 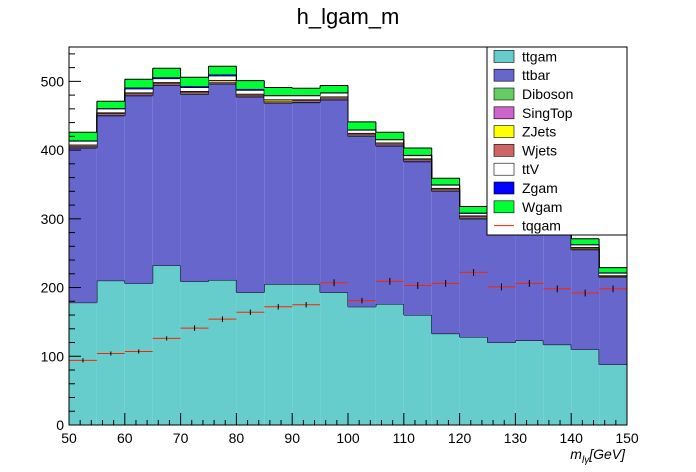 I want to click on y-tick-label: 500, so click(x=53, y=81).